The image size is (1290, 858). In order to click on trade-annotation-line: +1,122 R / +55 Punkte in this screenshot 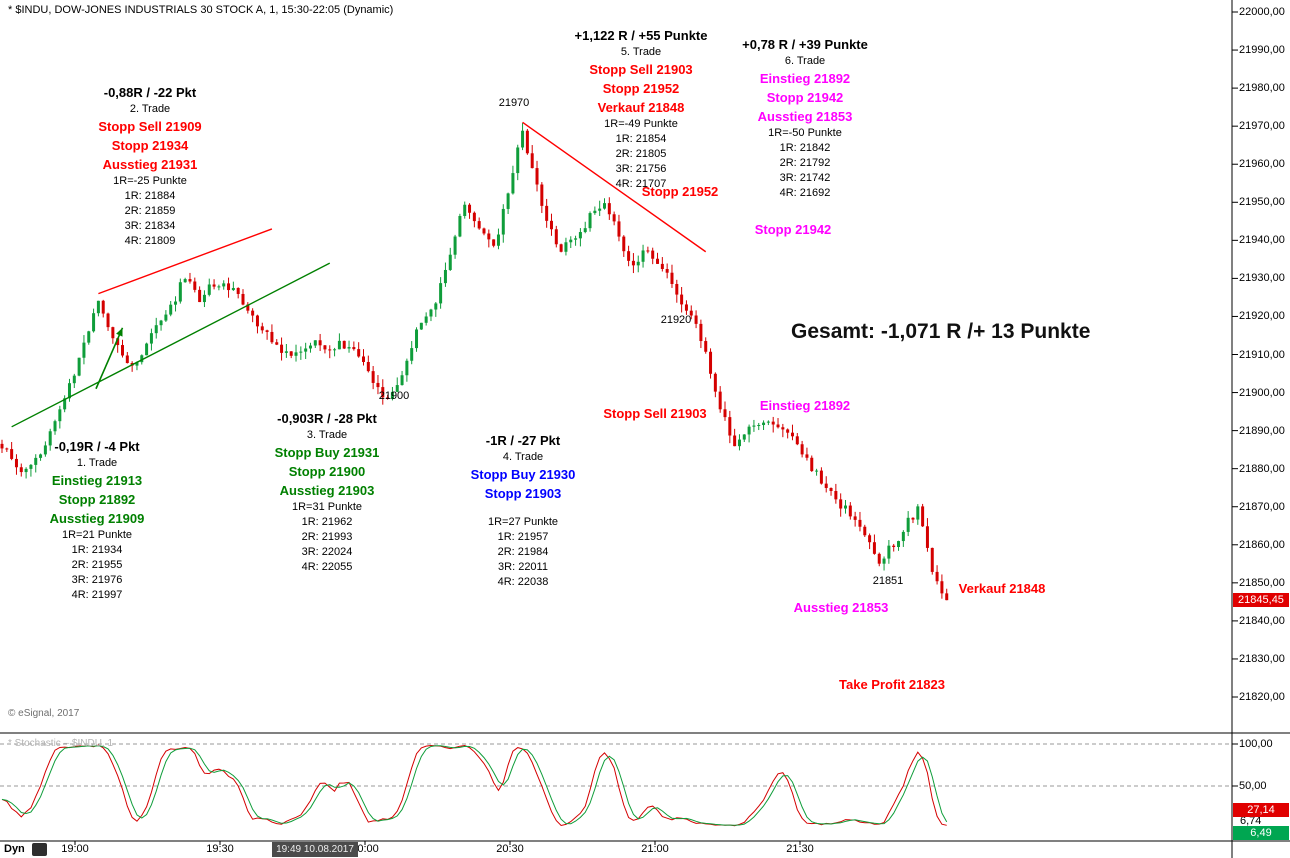, I will do `click(641, 35)`.